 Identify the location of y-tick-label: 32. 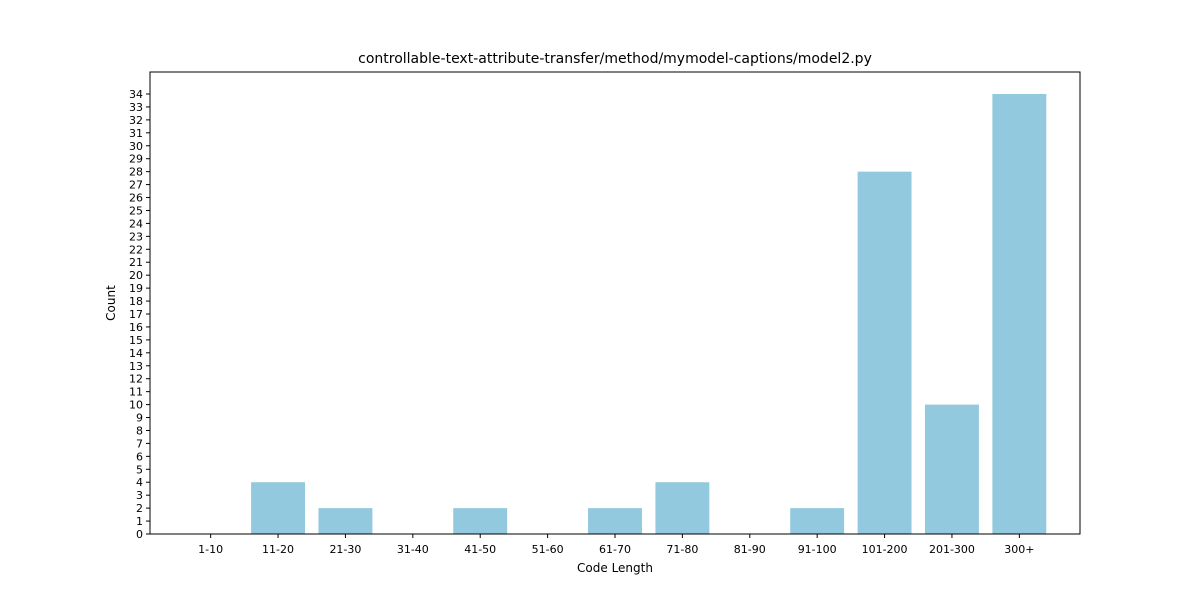
(136, 120).